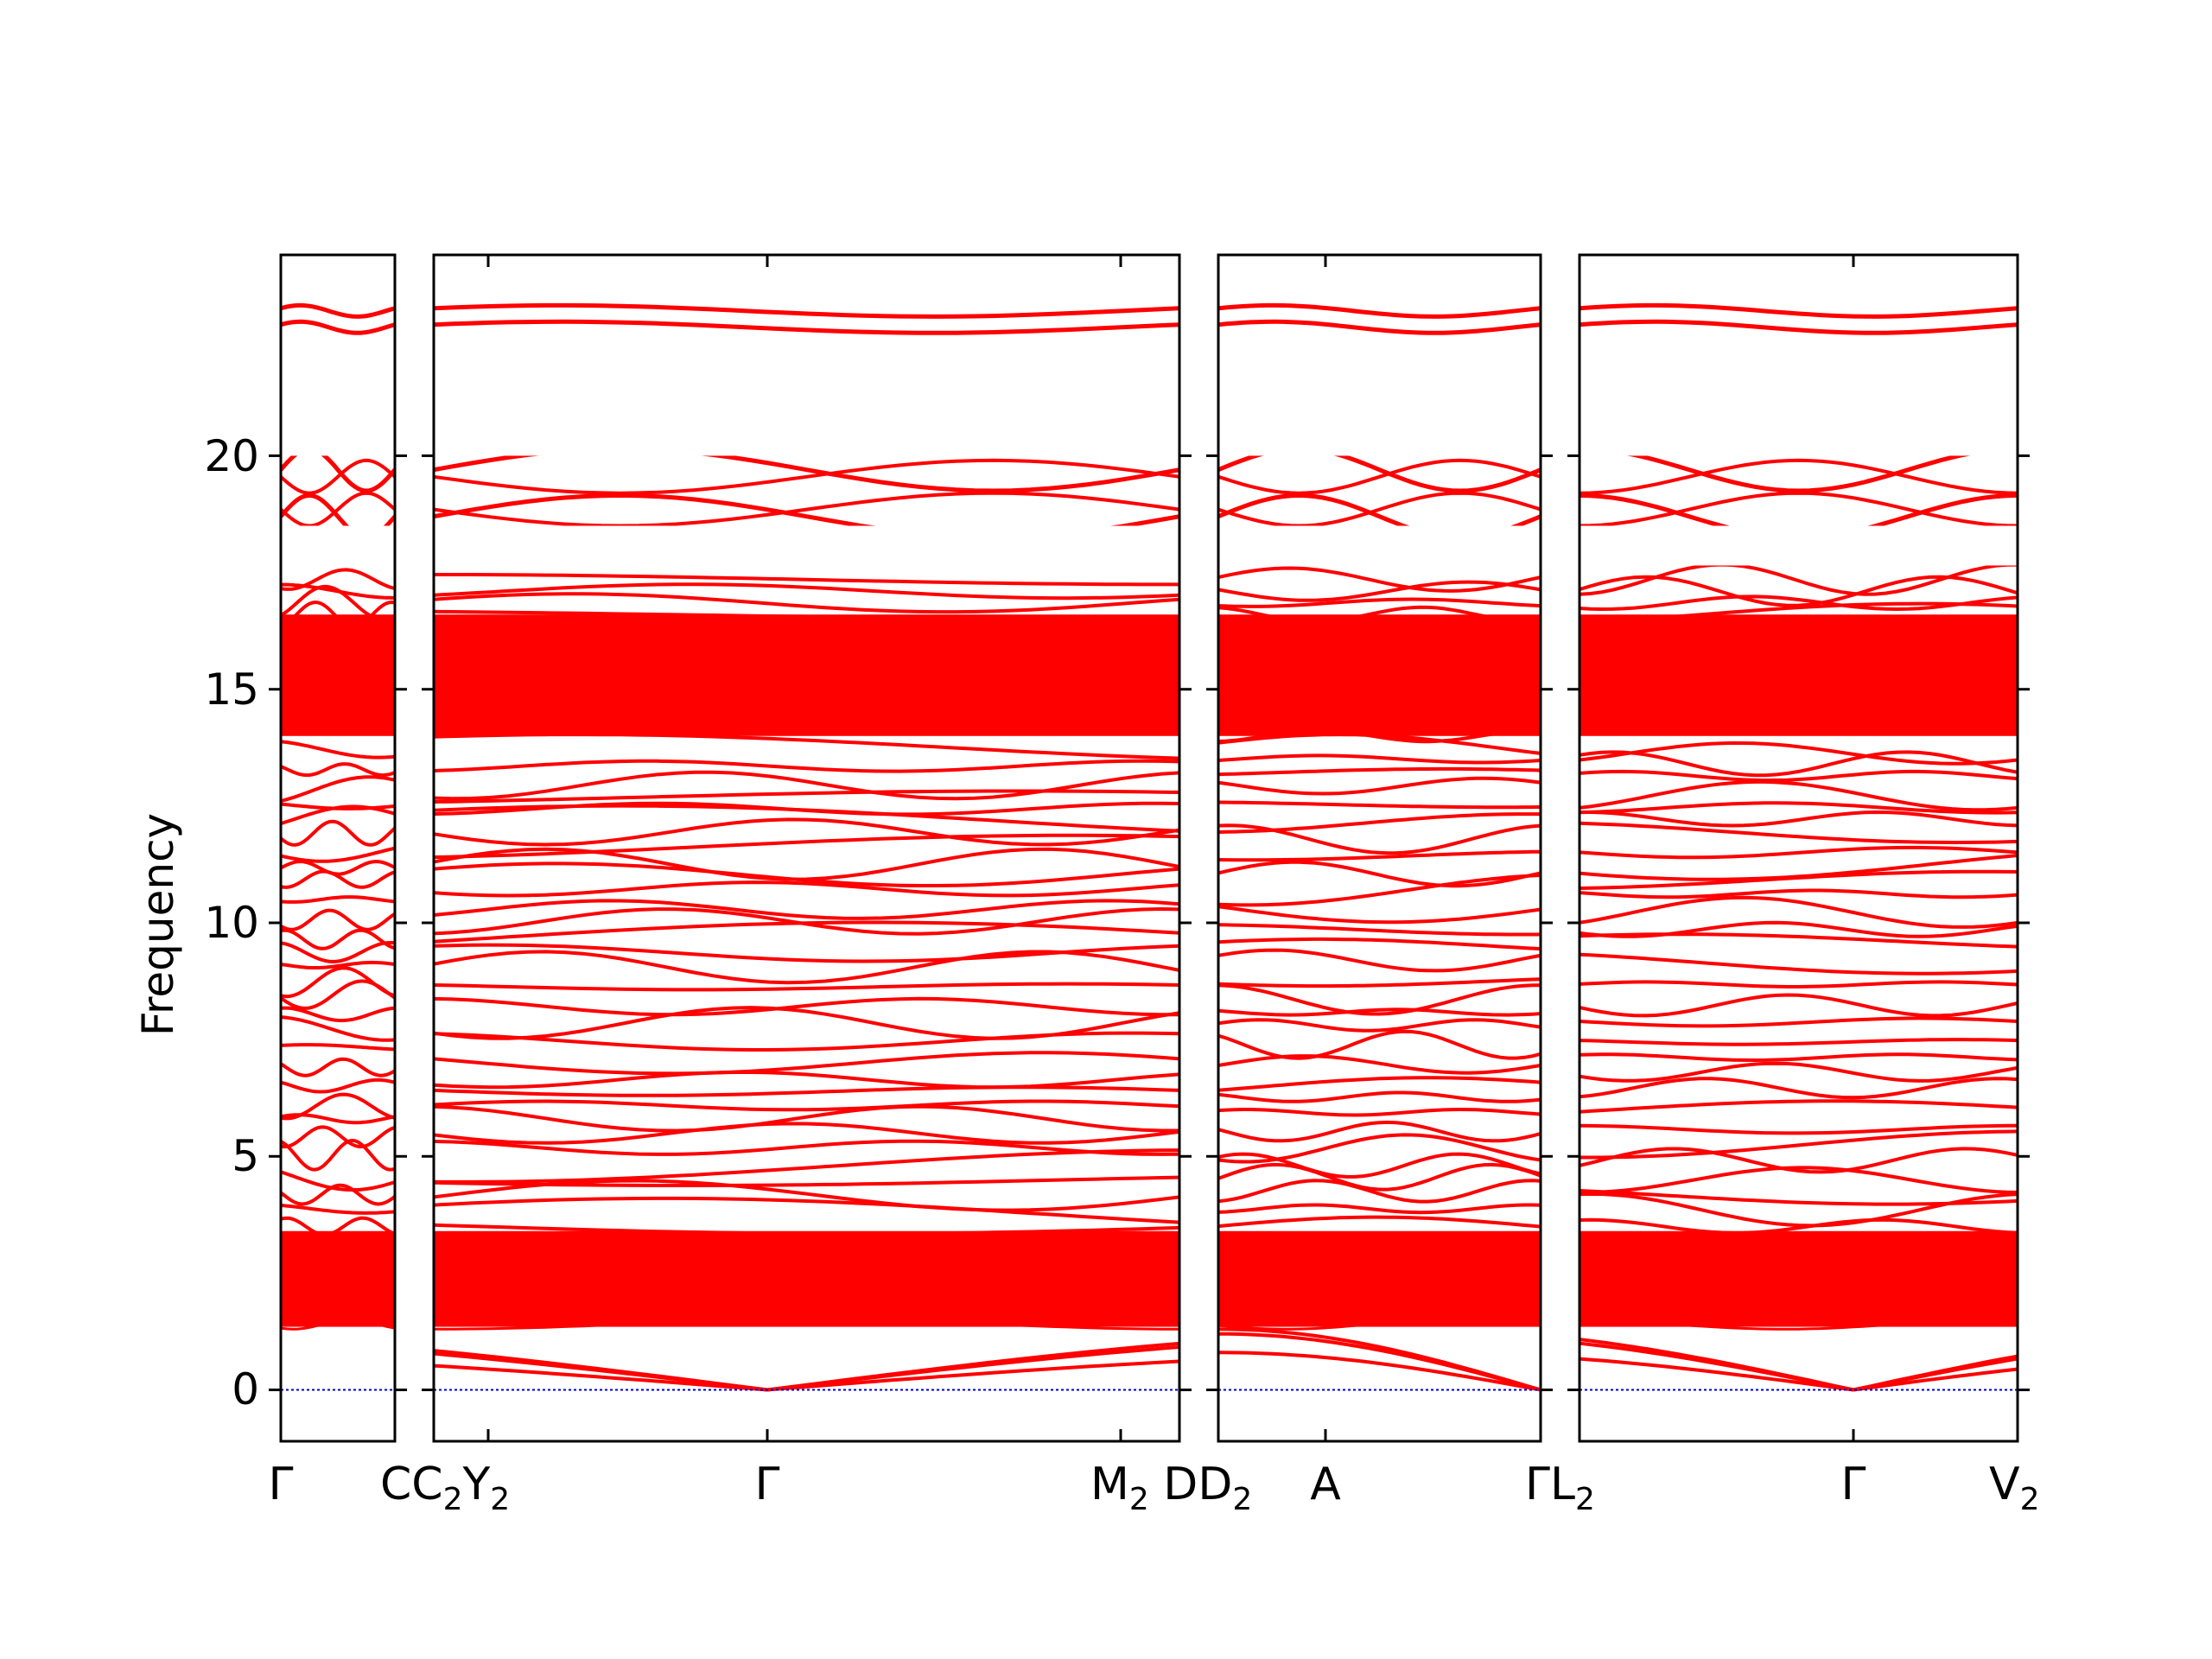 Image resolution: width=2212 pixels, height=1659 pixels. I want to click on y-tick-label-15: 15, so click(232, 689).